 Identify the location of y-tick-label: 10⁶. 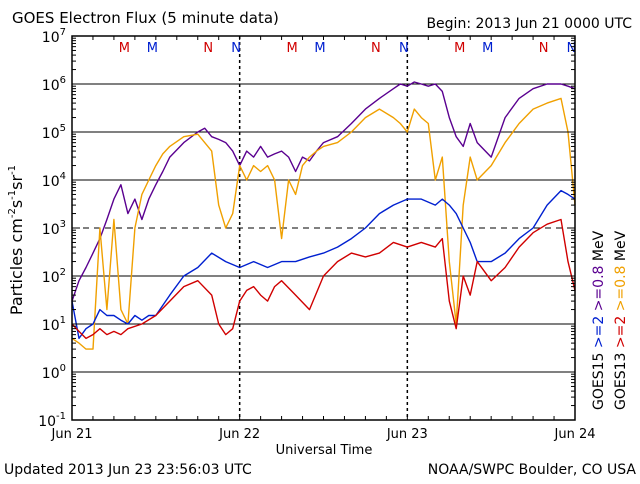
(54, 84).